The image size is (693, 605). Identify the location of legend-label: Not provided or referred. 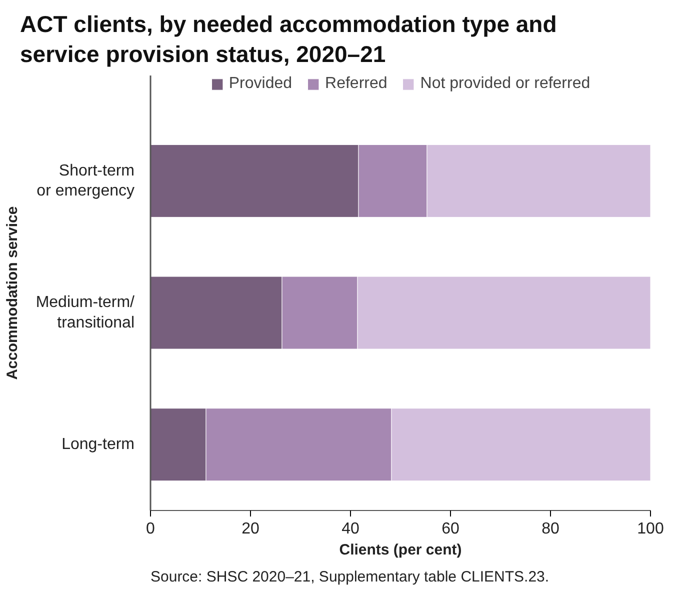
(505, 83).